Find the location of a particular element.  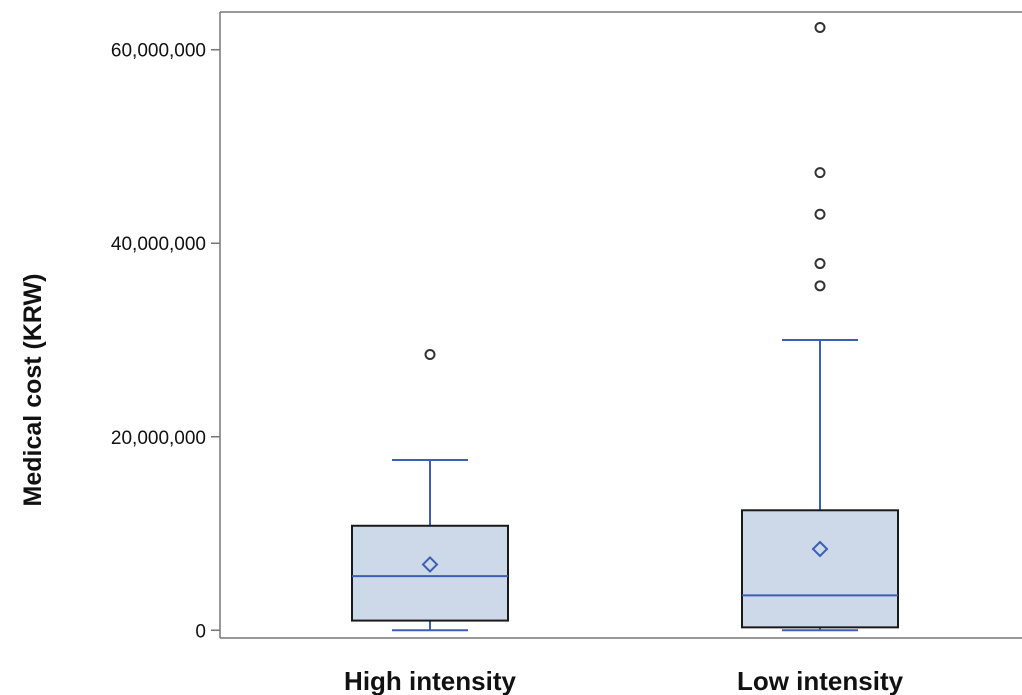

y-tick-label: 20,000,000 is located at coordinates (158, 438).